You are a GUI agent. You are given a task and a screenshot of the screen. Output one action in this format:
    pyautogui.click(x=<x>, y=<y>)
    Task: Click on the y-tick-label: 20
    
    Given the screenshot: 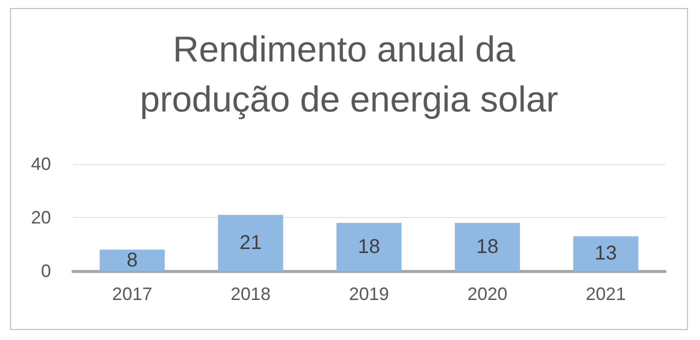 What is the action you would take?
    pyautogui.click(x=40, y=218)
    